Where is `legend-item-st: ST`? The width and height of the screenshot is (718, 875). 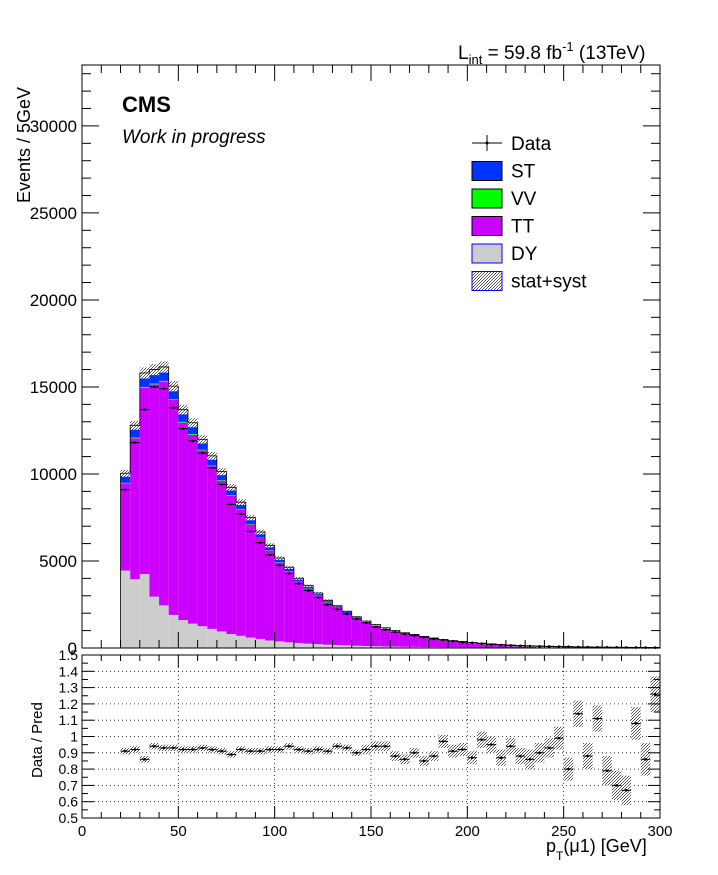
legend-item-st: ST is located at coordinates (503, 172).